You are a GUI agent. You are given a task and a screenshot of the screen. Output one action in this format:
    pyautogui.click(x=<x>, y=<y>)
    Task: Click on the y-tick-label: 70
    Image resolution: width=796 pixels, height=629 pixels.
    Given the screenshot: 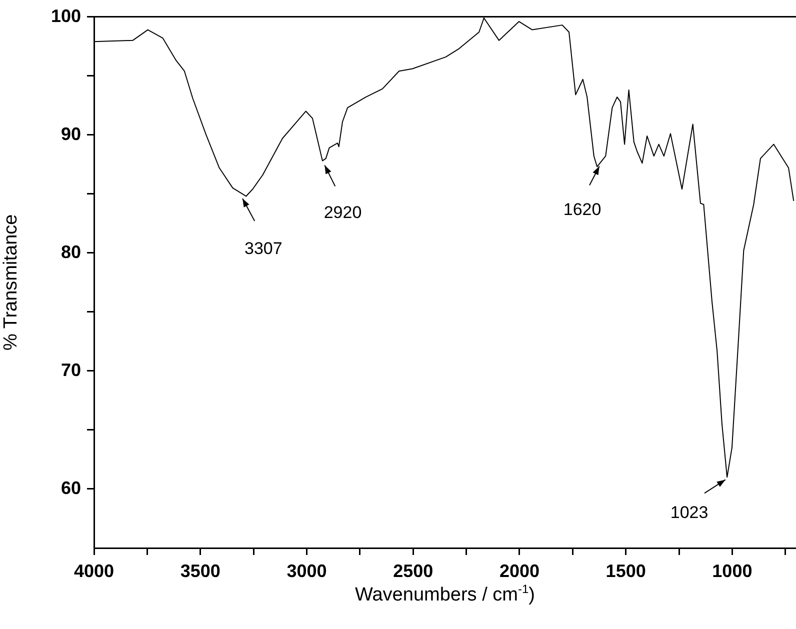 What is the action you would take?
    pyautogui.click(x=70, y=370)
    